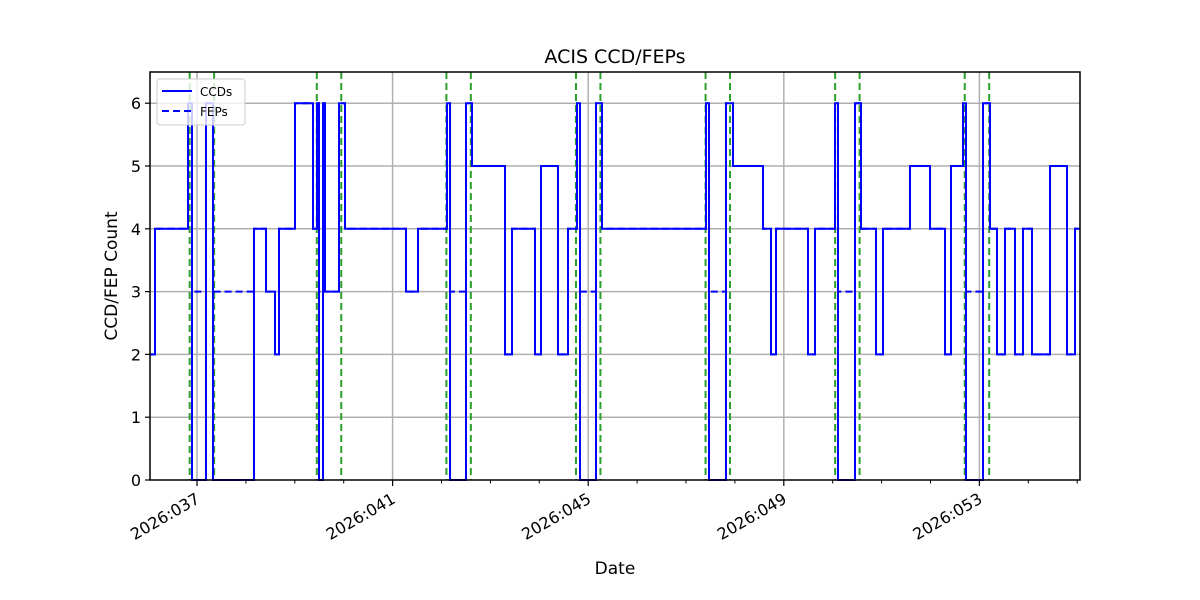 The height and width of the screenshot is (600, 1200). What do you see at coordinates (752, 516) in the screenshot?
I see `x-tick-label: 2026:049` at bounding box center [752, 516].